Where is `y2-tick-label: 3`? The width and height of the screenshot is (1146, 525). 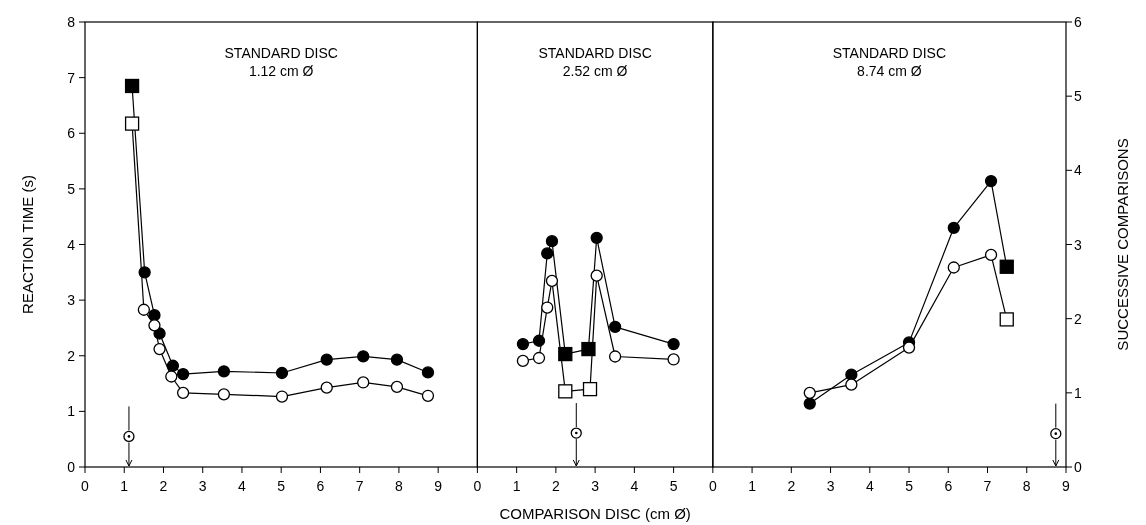 y2-tick-label: 3 is located at coordinates (1078, 244).